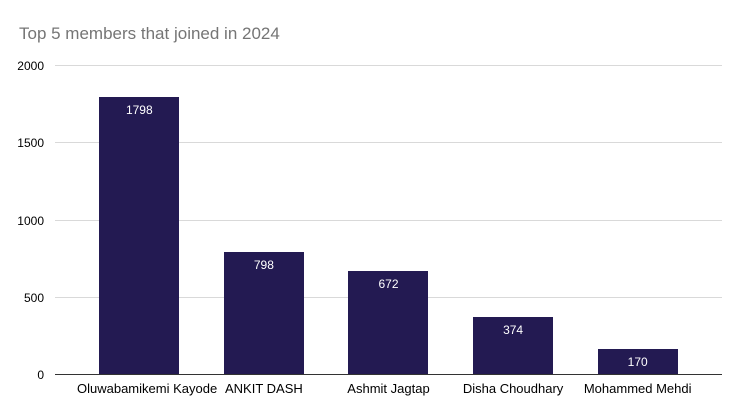 The image size is (739, 417). What do you see at coordinates (149, 33) in the screenshot?
I see `chart-title: Top 5 members that joined in 2024` at bounding box center [149, 33].